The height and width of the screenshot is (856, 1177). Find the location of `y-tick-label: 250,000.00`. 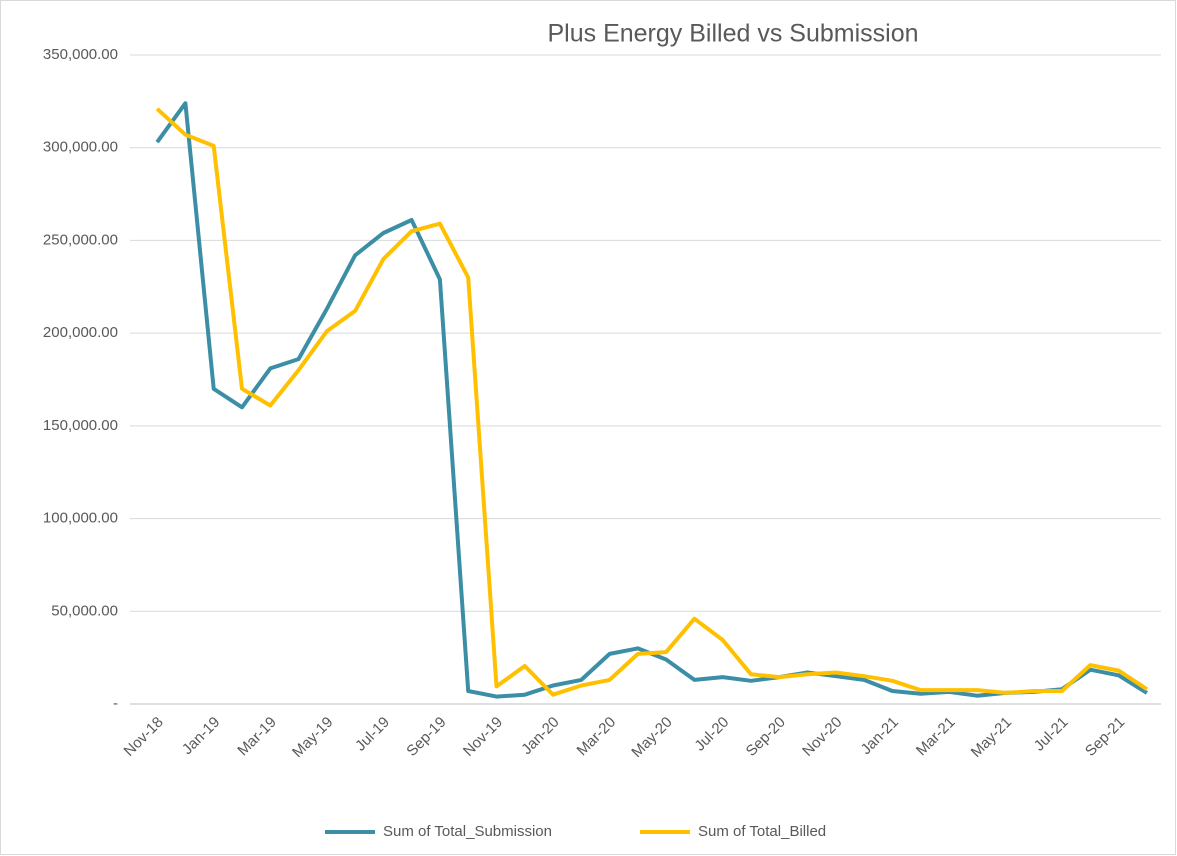

y-tick-label: 250,000.00 is located at coordinates (80, 239).